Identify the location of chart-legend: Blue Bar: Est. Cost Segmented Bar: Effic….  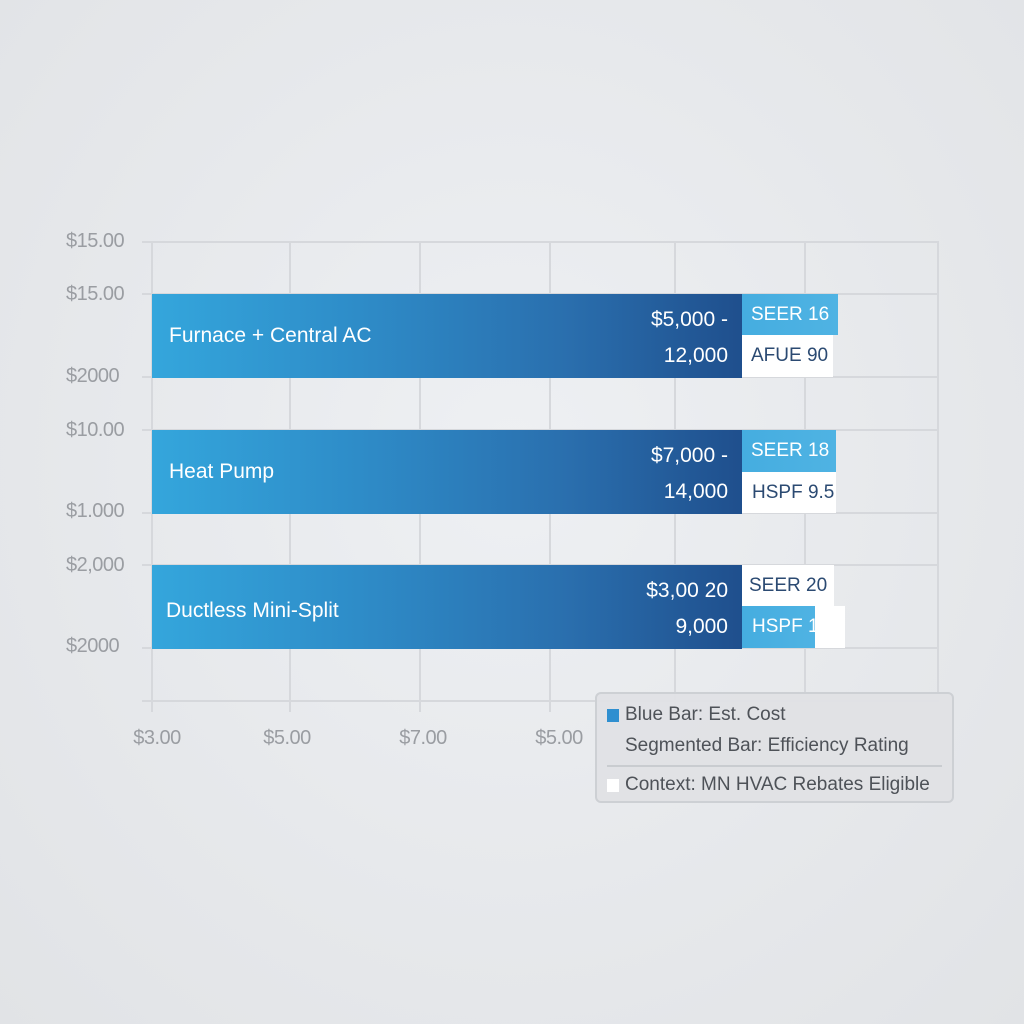
(774, 747).